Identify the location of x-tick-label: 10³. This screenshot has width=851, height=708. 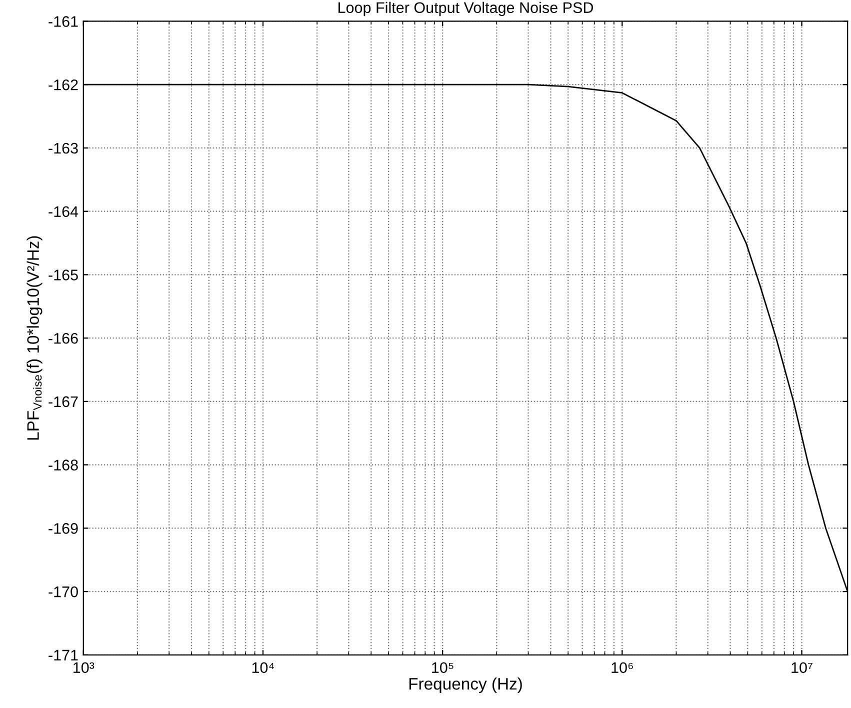
(84, 668).